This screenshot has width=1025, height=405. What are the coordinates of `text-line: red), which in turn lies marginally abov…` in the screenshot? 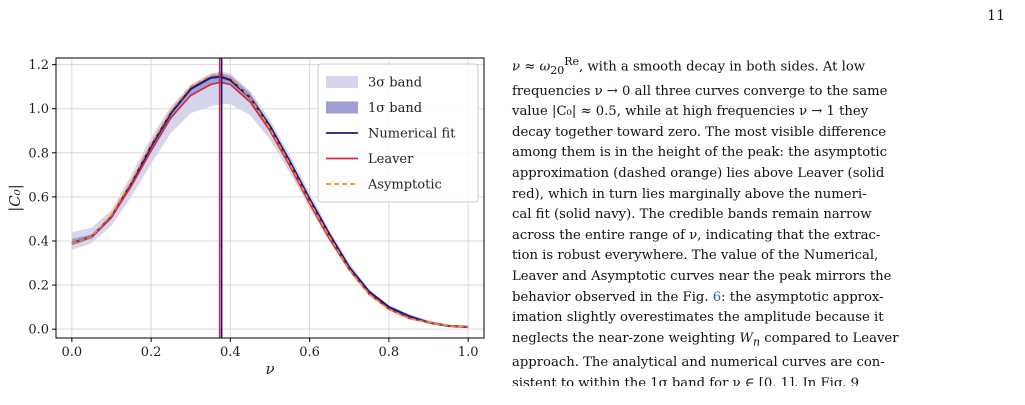 It's located at (689, 194).